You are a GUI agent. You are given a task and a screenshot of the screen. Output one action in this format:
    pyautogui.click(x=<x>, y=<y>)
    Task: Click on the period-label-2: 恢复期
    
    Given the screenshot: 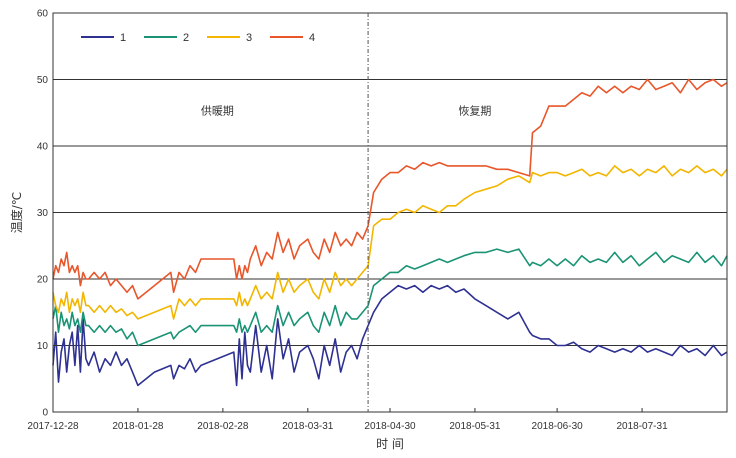 What is the action you would take?
    pyautogui.click(x=474, y=111)
    